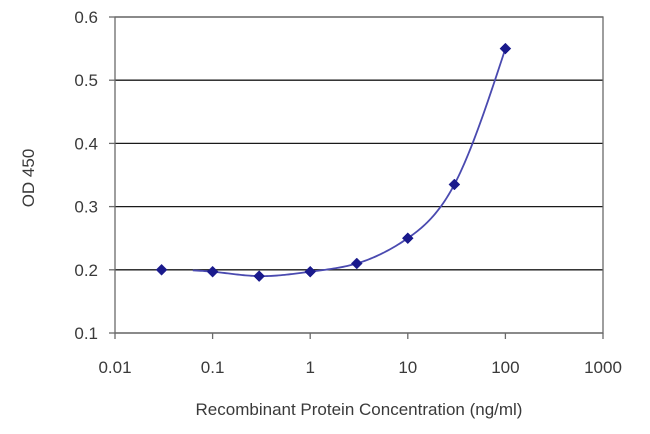  What do you see at coordinates (505, 367) in the screenshot?
I see `x-tick-label: 100` at bounding box center [505, 367].